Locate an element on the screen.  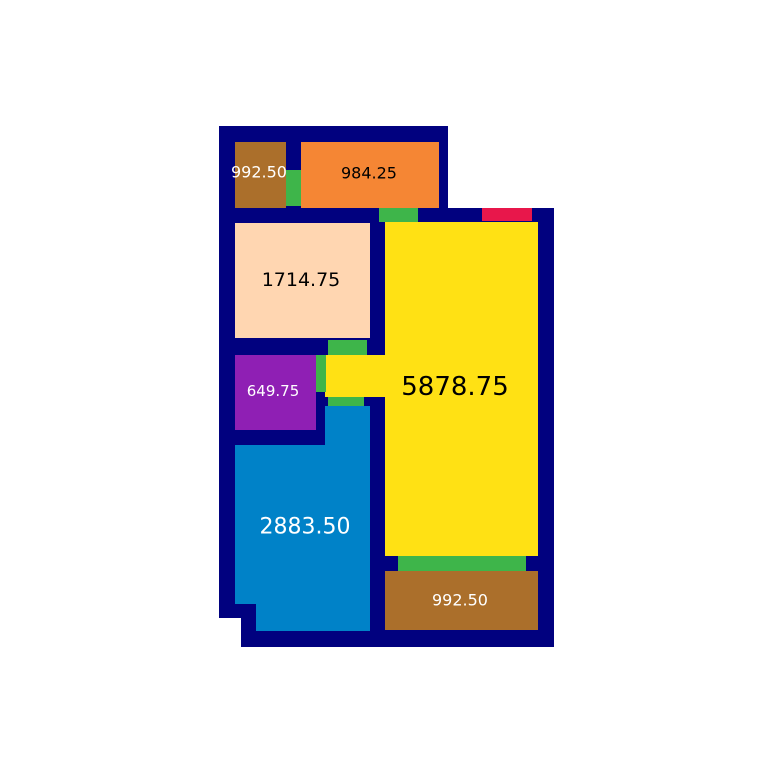
room-label-peach: 1714.75 is located at coordinates (301, 280).